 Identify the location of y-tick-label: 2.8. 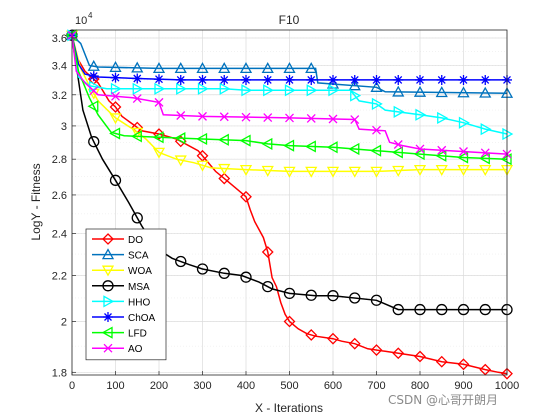
(59, 160).